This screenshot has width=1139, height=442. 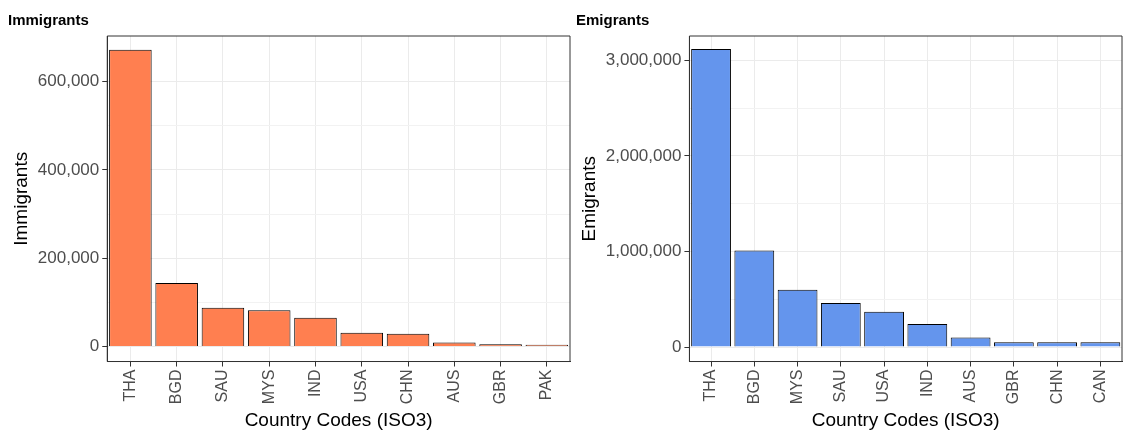 I want to click on chart-title: Immigrants, so click(x=48, y=20).